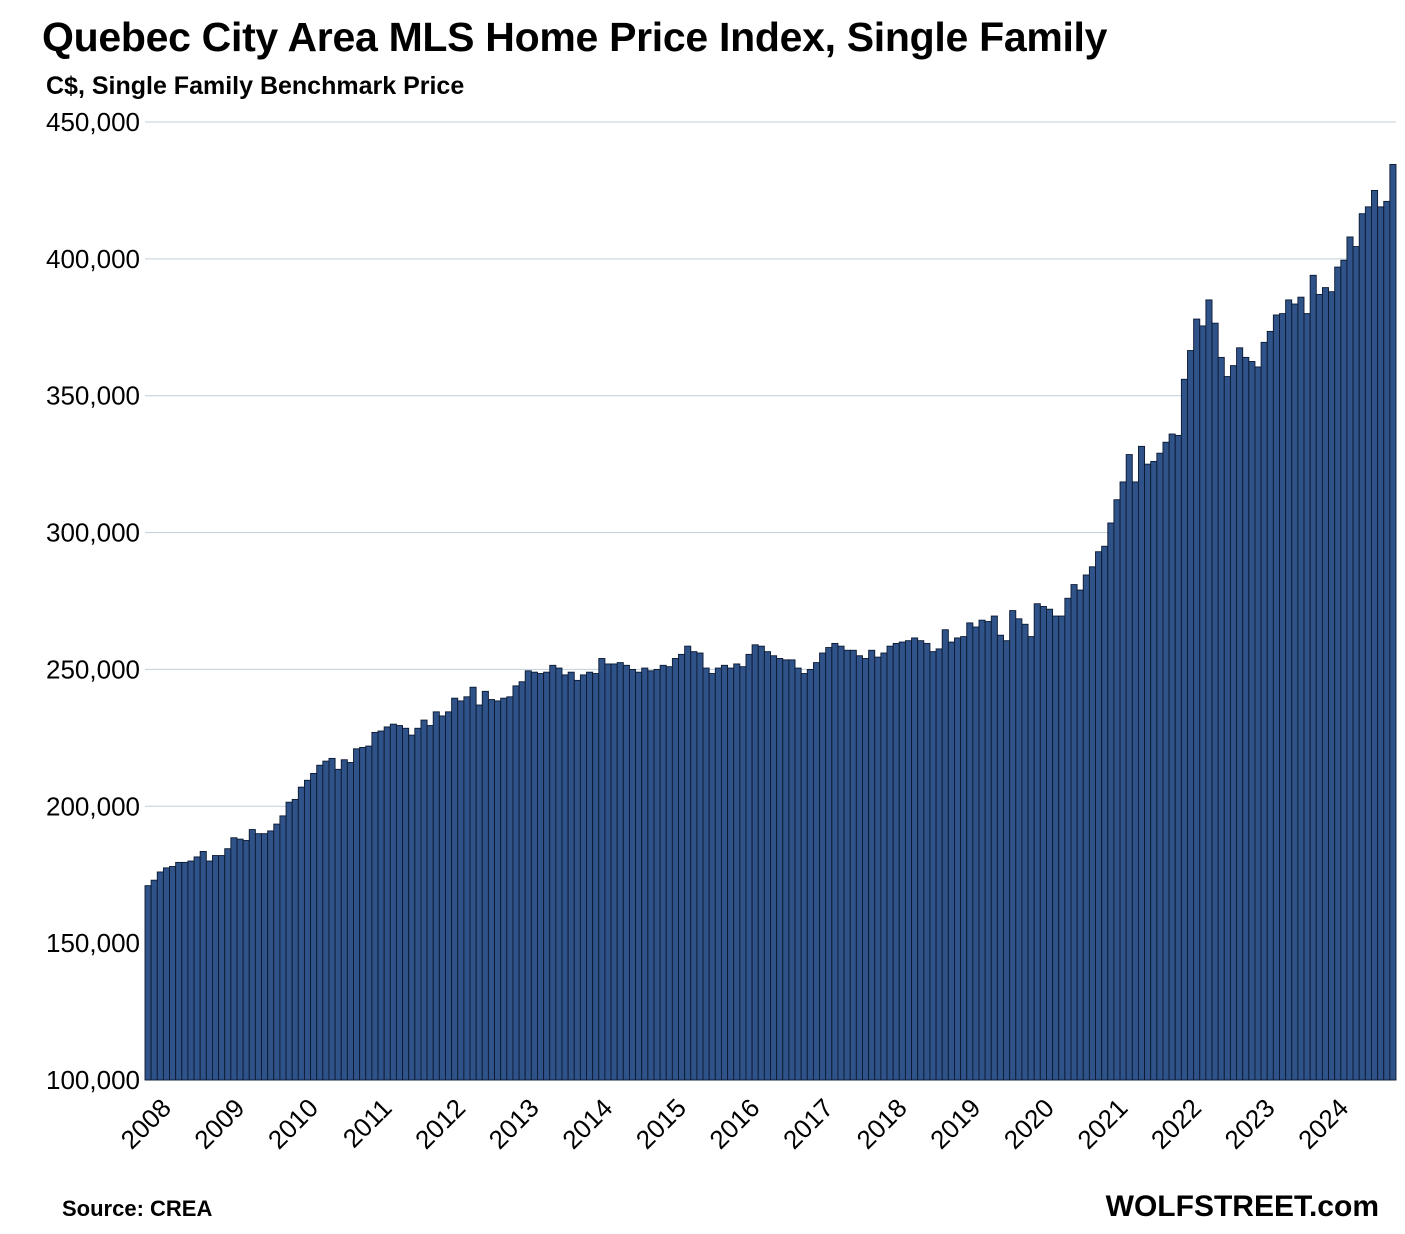  What do you see at coordinates (1242, 1206) in the screenshot?
I see `brand-label: WOLFSTREET.com` at bounding box center [1242, 1206].